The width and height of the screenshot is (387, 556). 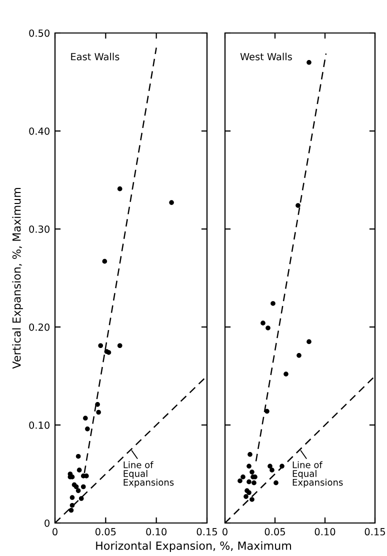 What do you see at coordinates (39, 131) in the screenshot?
I see `y-tick-label: 0.40` at bounding box center [39, 131].